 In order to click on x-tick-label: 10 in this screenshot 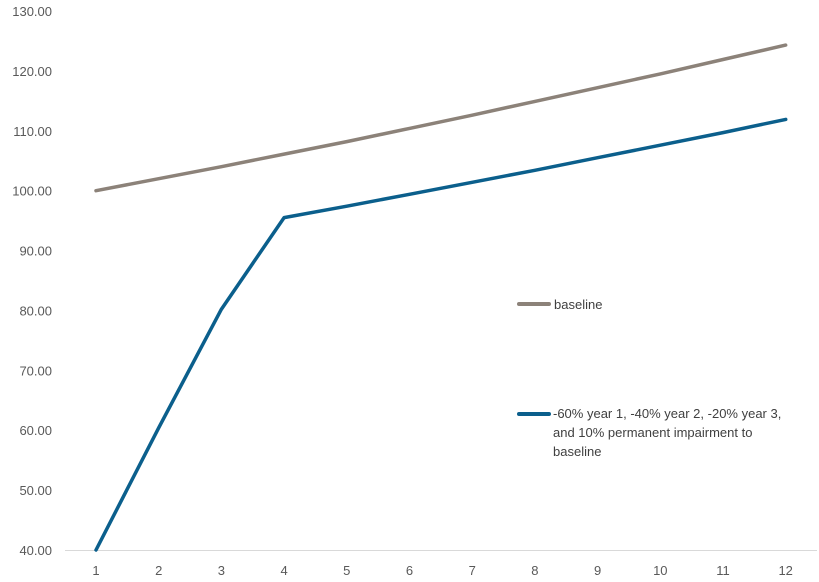, I will do `click(660, 570)`.